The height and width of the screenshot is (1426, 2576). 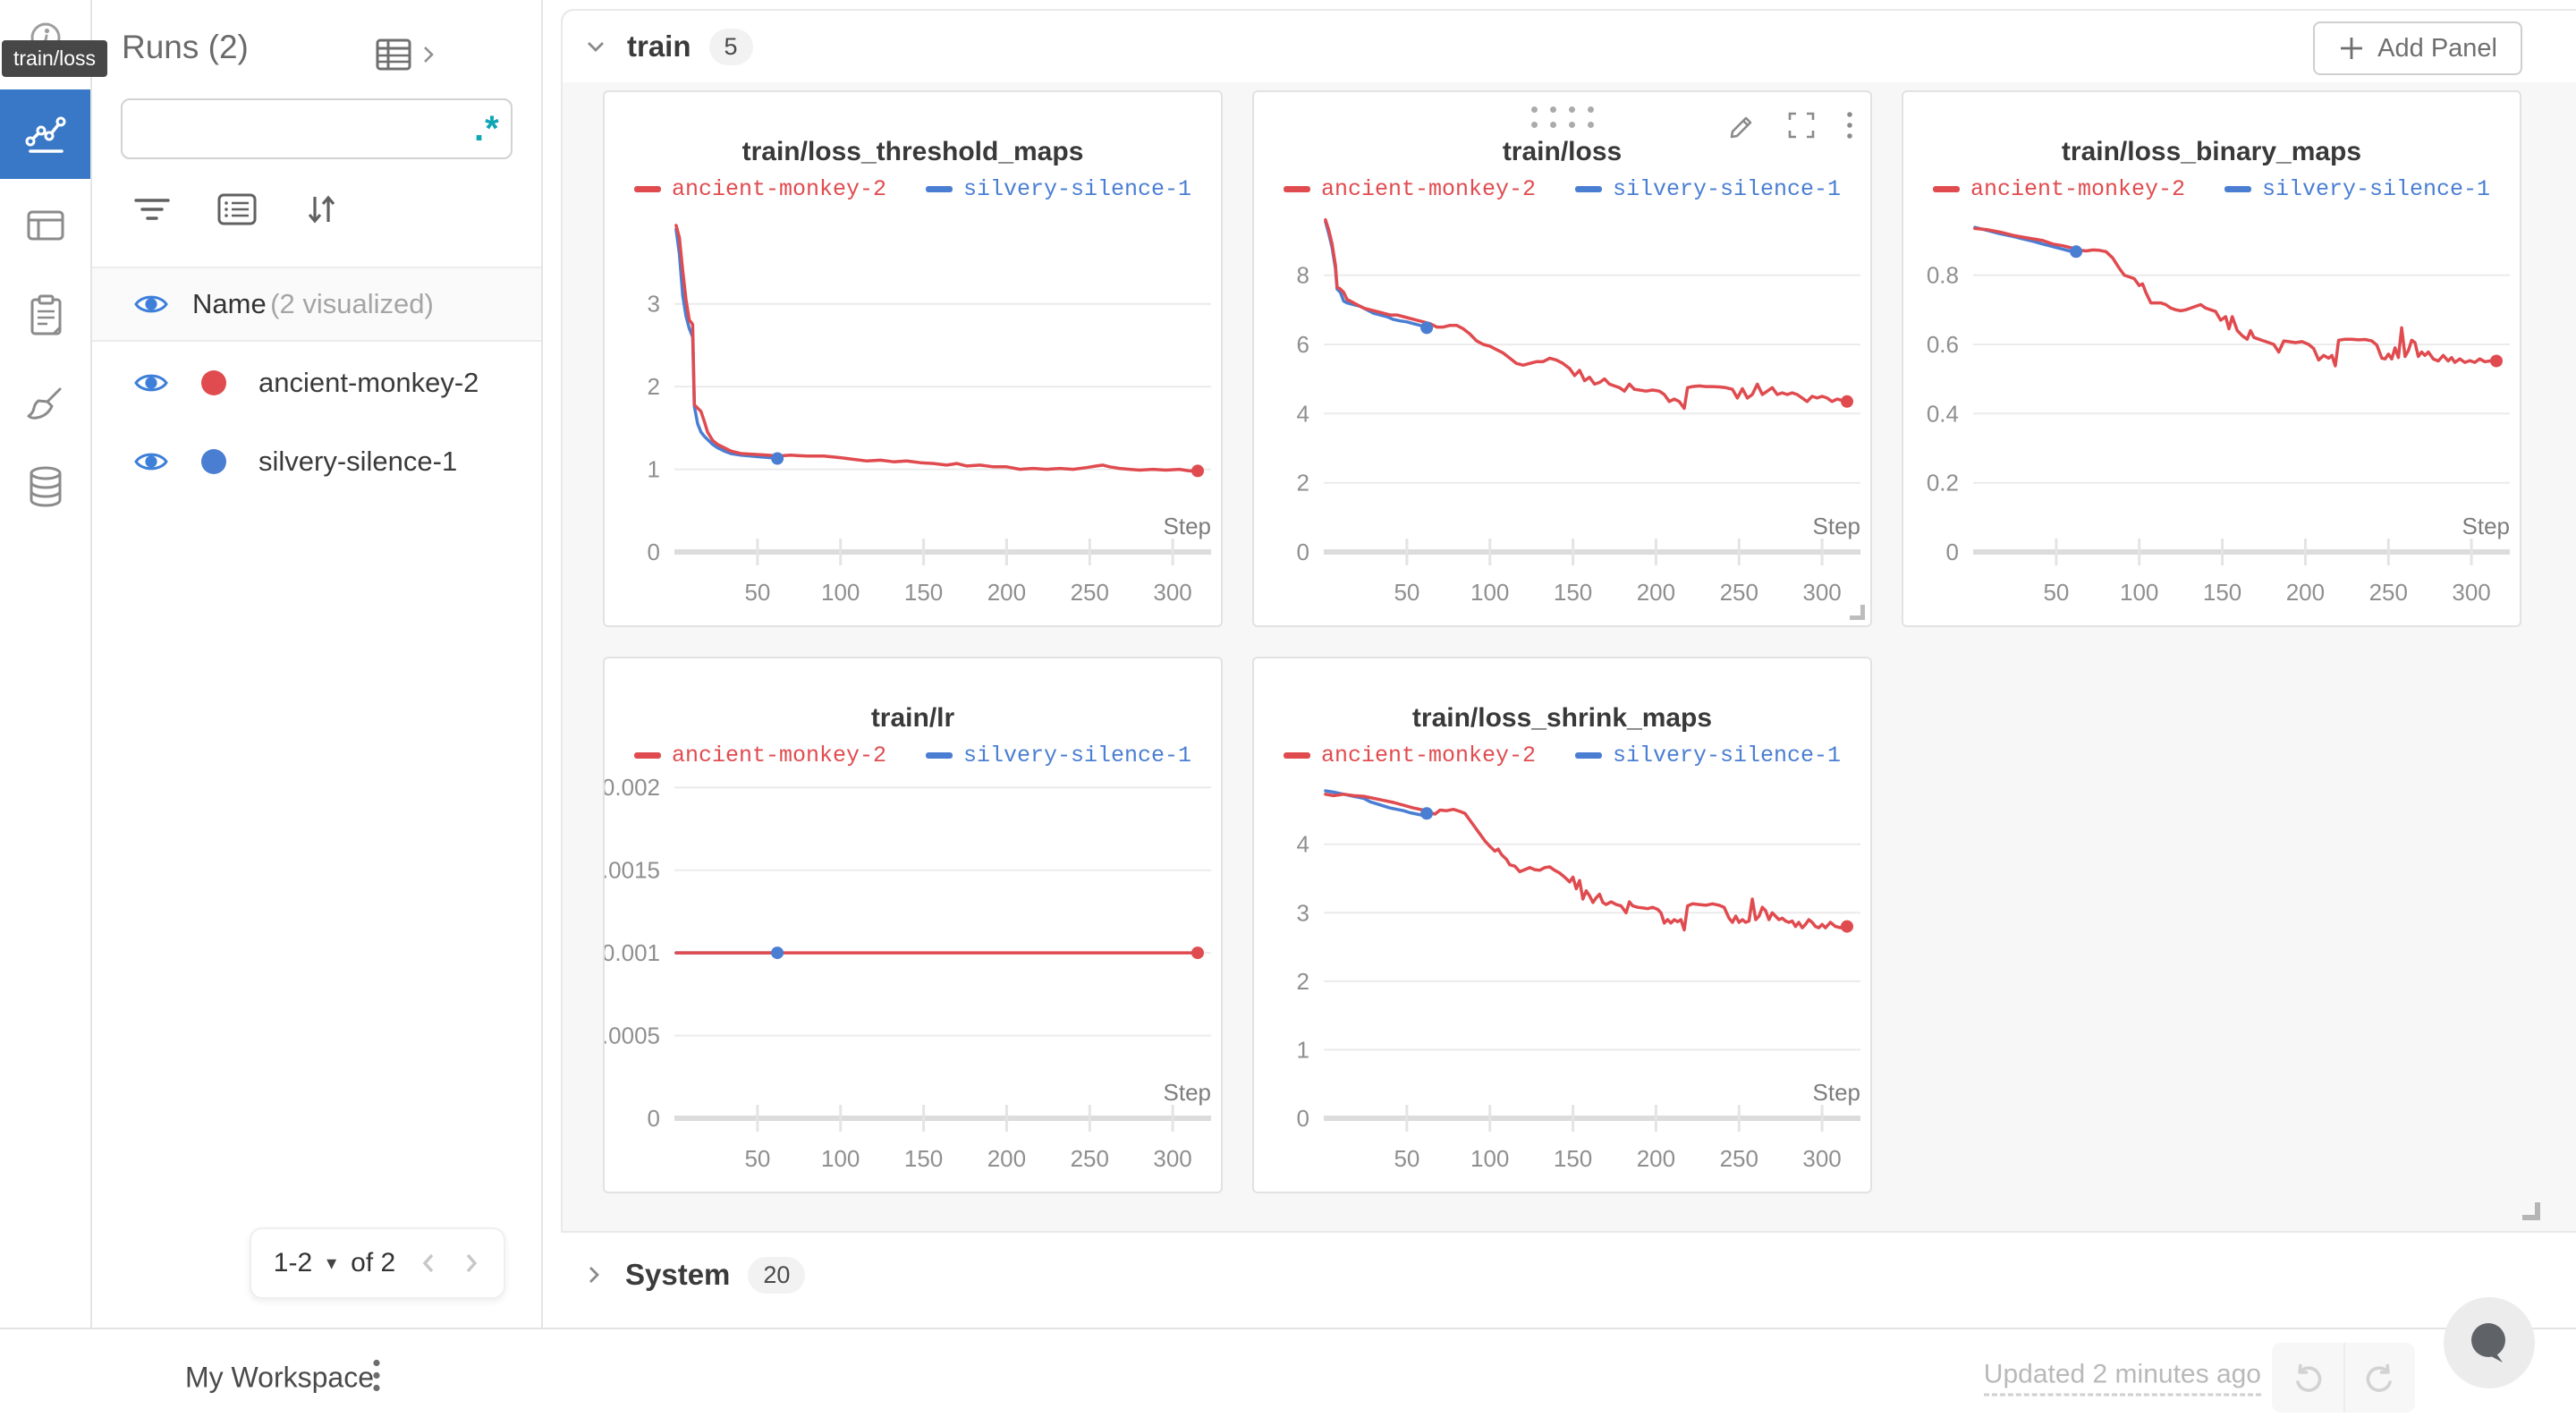 I want to click on bottom-bar: My Workspace Updated 2 minutes ago, so click(x=1288, y=1362).